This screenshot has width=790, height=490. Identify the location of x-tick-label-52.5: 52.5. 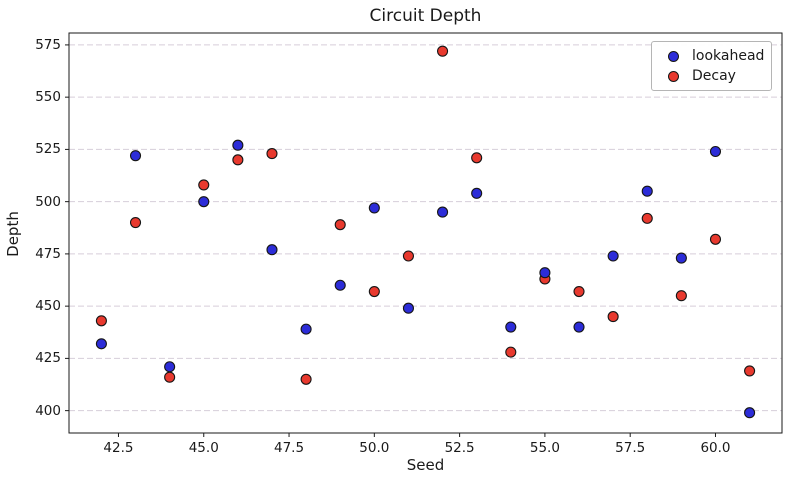
(459, 448).